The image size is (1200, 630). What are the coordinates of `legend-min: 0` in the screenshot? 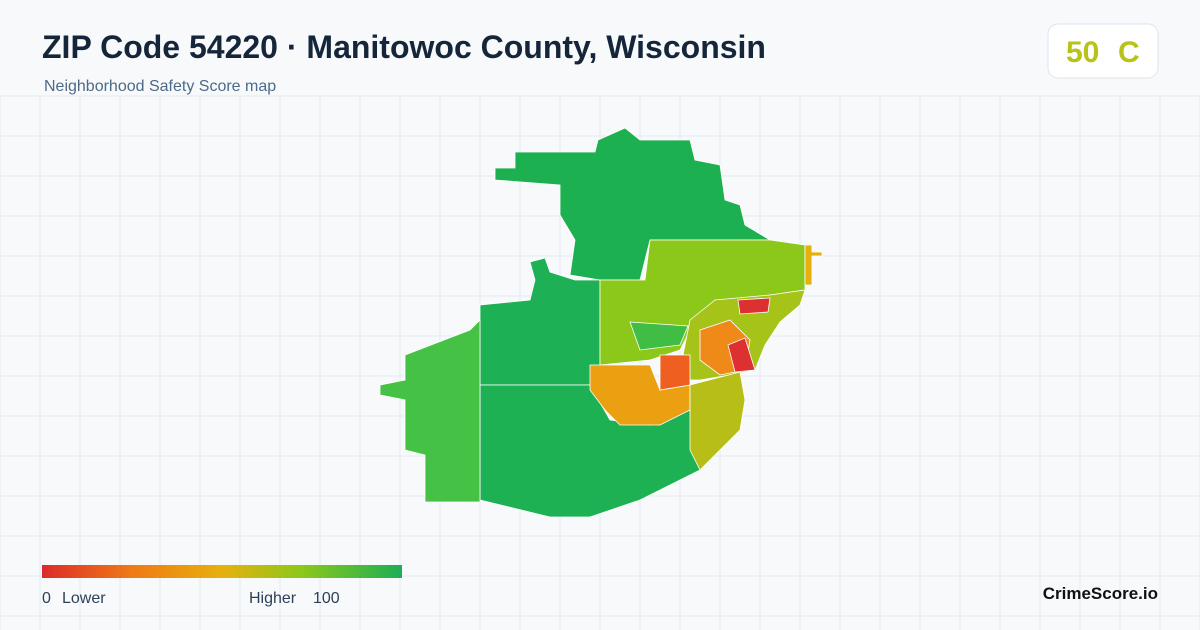 It's located at (46, 598).